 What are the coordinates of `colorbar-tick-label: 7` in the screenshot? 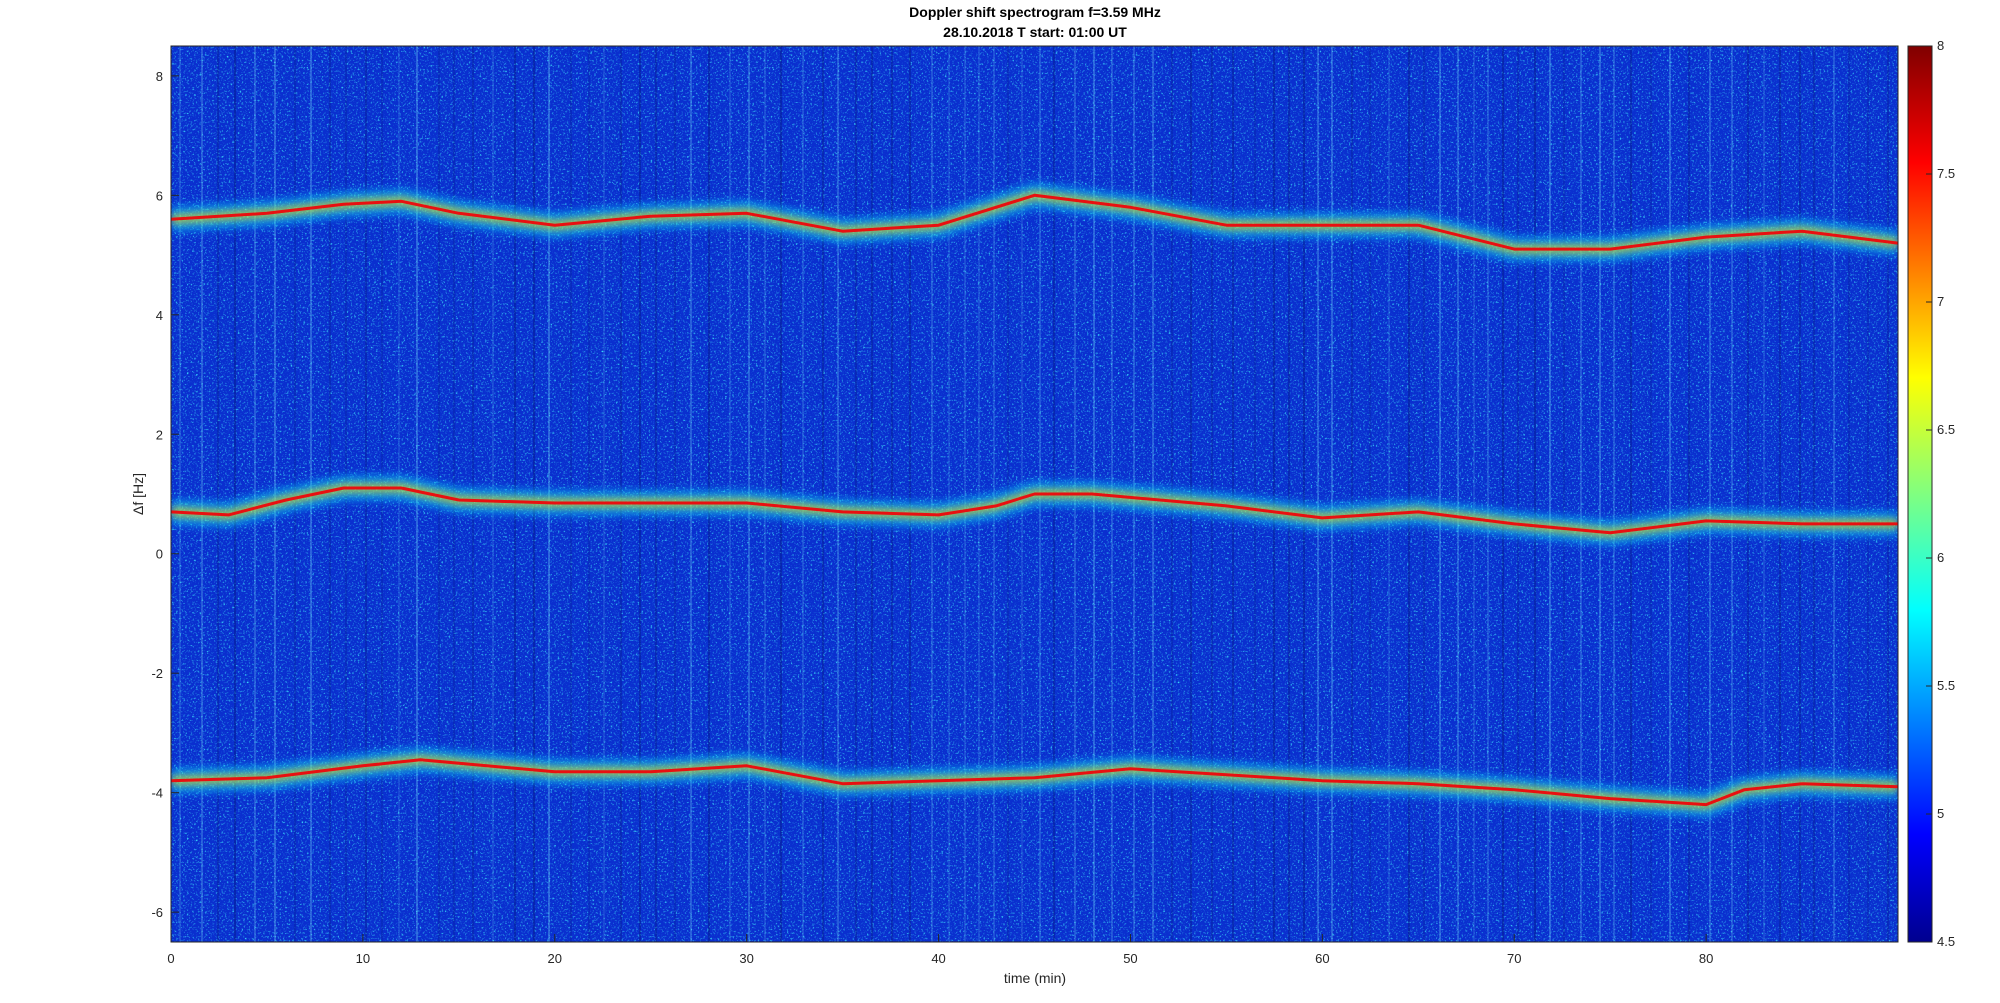 It's located at (1940, 301).